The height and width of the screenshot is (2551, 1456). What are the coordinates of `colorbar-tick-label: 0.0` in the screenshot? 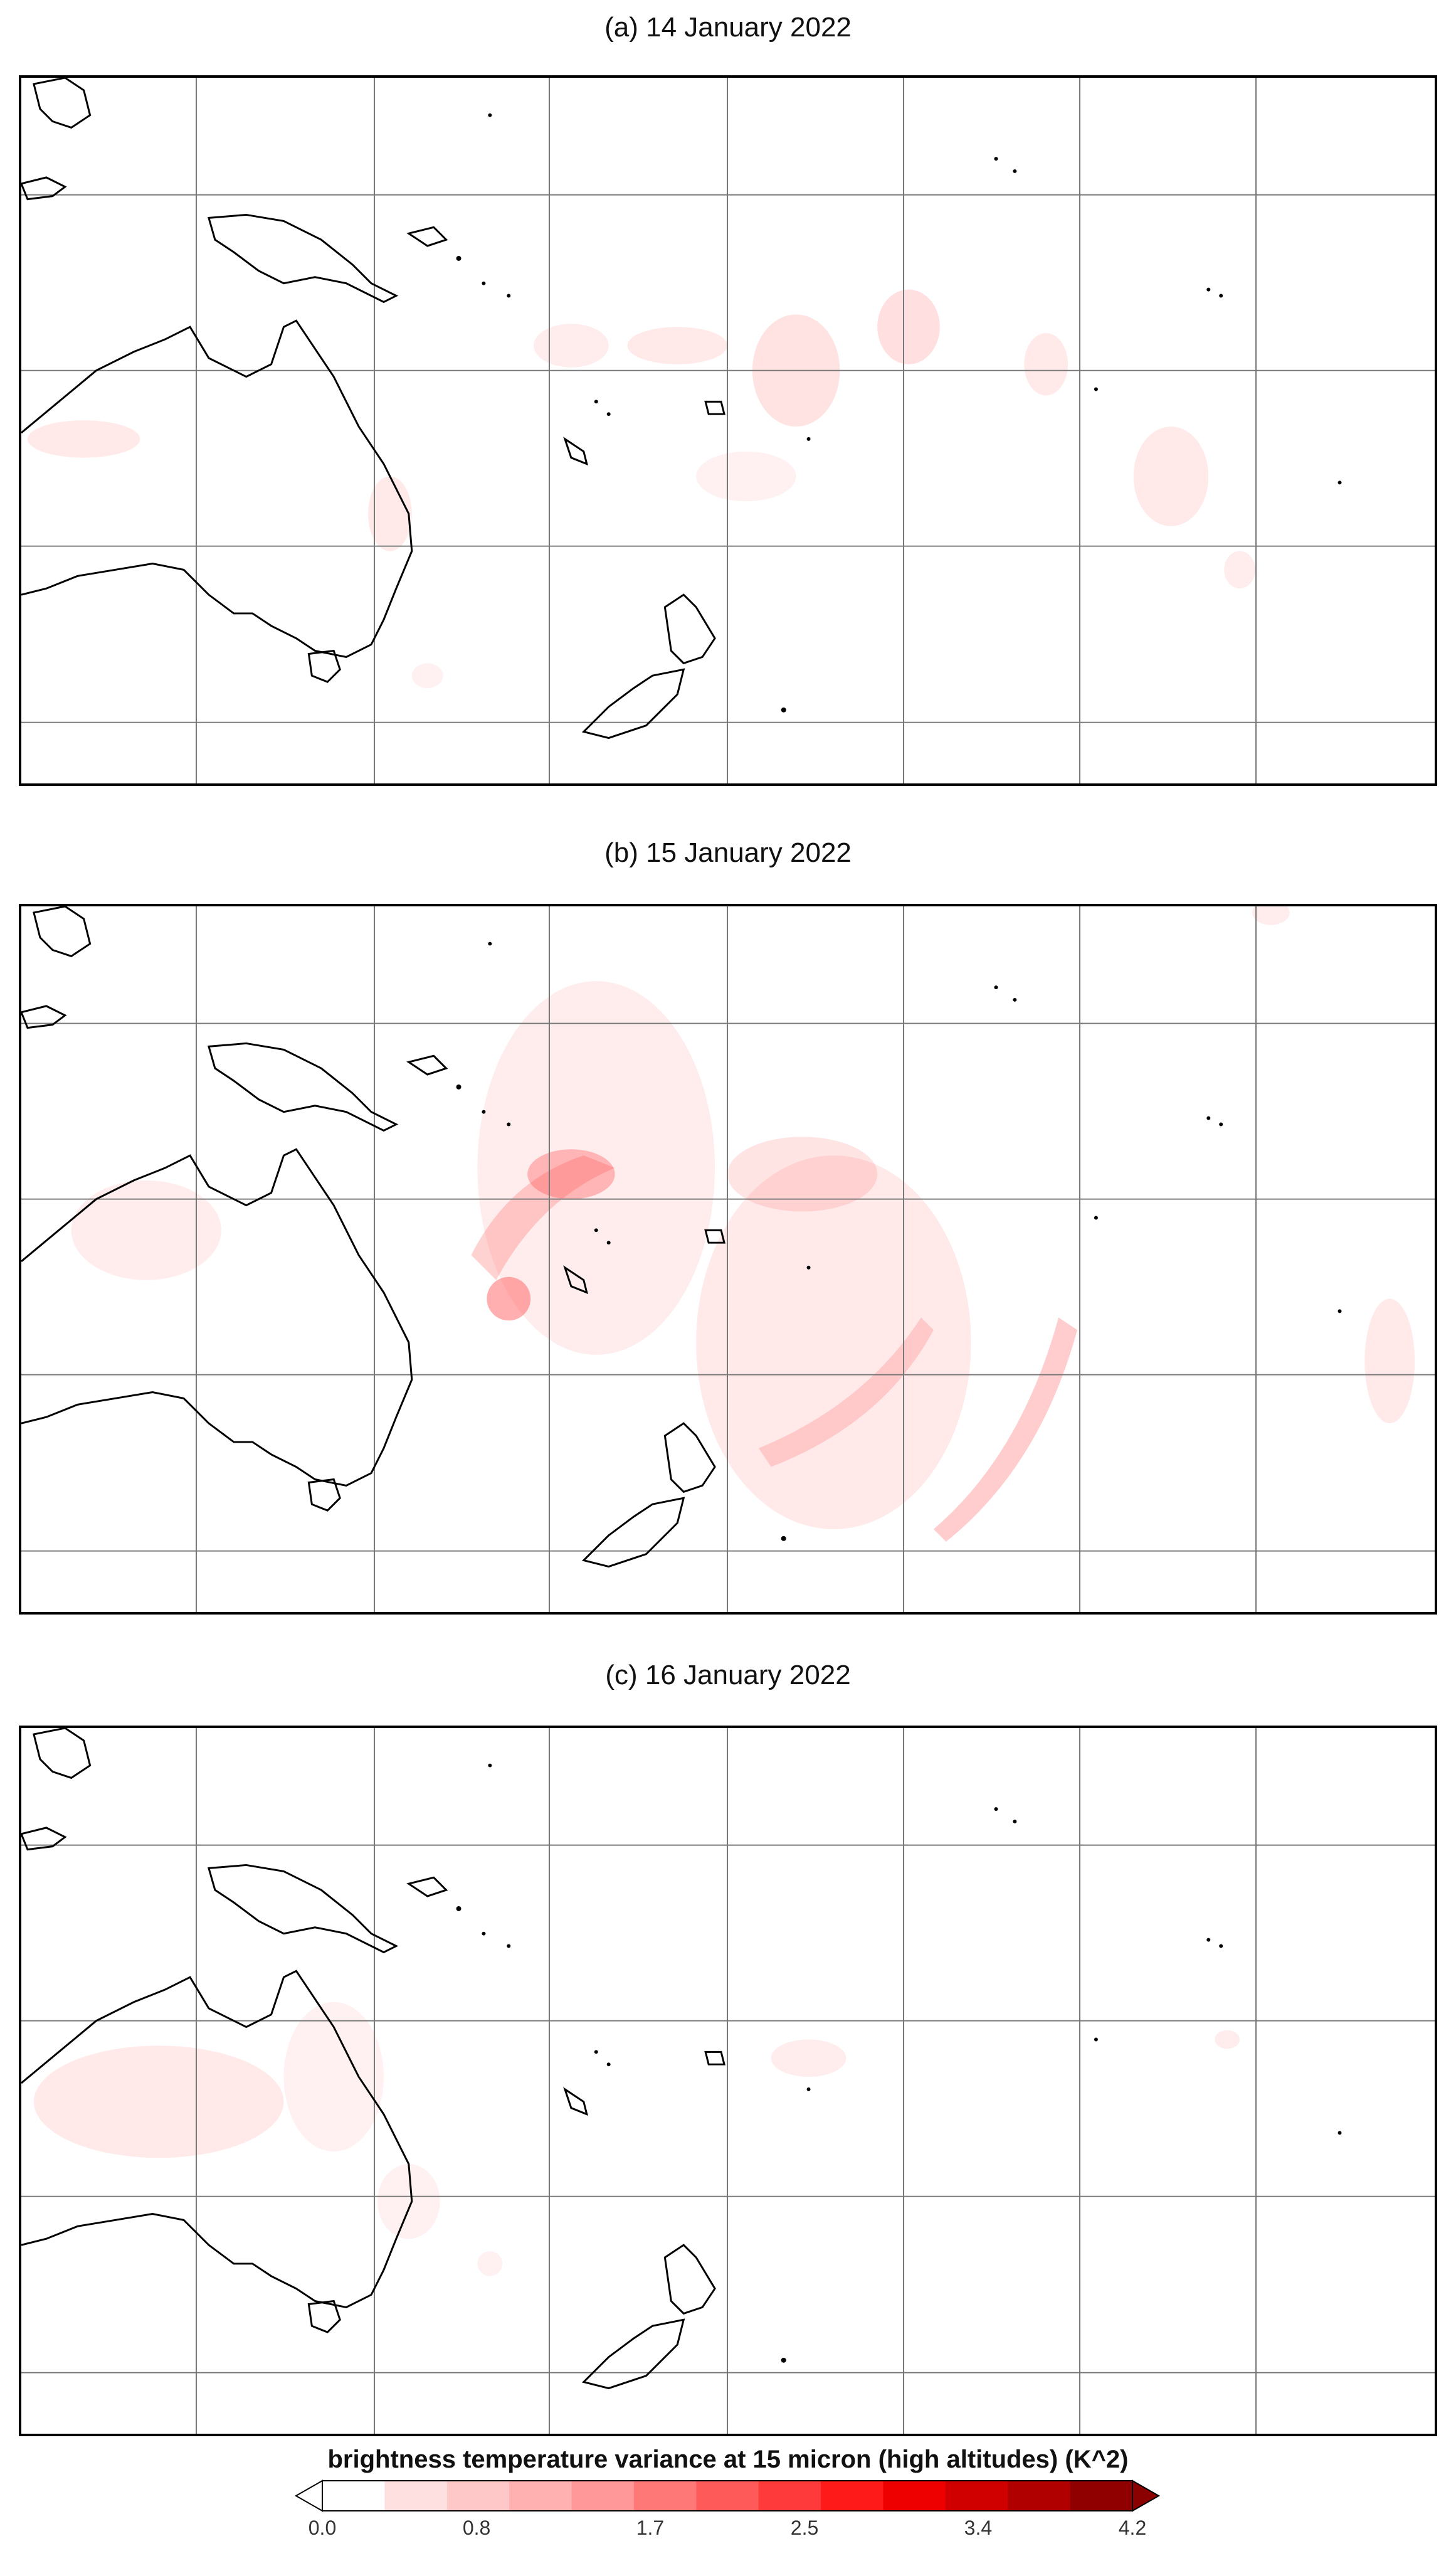 It's located at (323, 2528).